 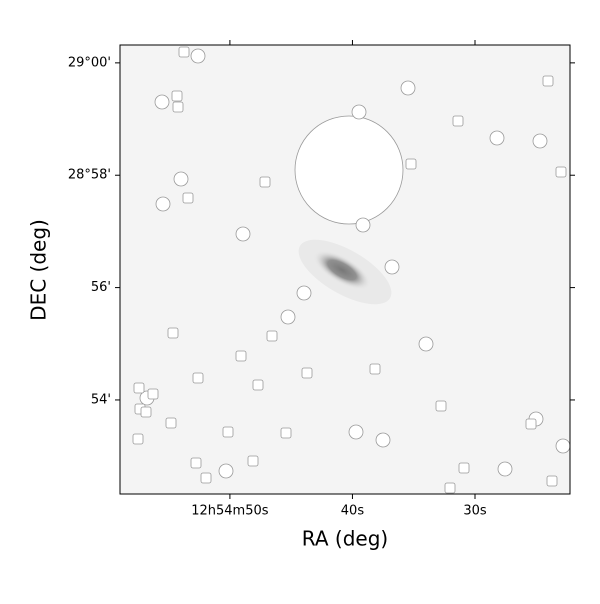 I want to click on y-axis-label: DEC (deg), so click(x=39, y=270).